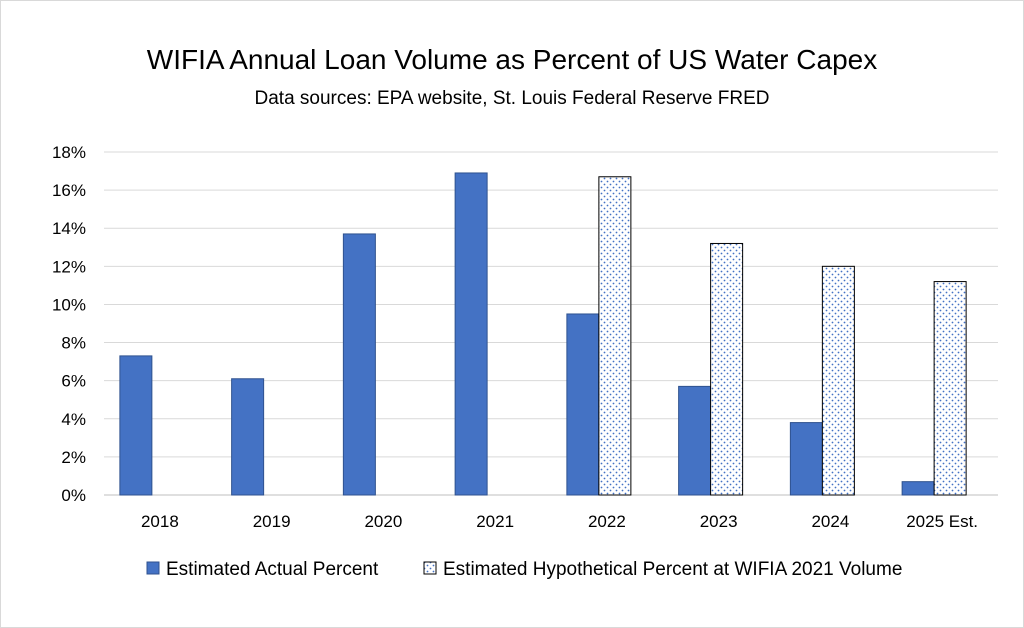 The image size is (1024, 628). What do you see at coordinates (73, 343) in the screenshot?
I see `y-tick-label: 8%` at bounding box center [73, 343].